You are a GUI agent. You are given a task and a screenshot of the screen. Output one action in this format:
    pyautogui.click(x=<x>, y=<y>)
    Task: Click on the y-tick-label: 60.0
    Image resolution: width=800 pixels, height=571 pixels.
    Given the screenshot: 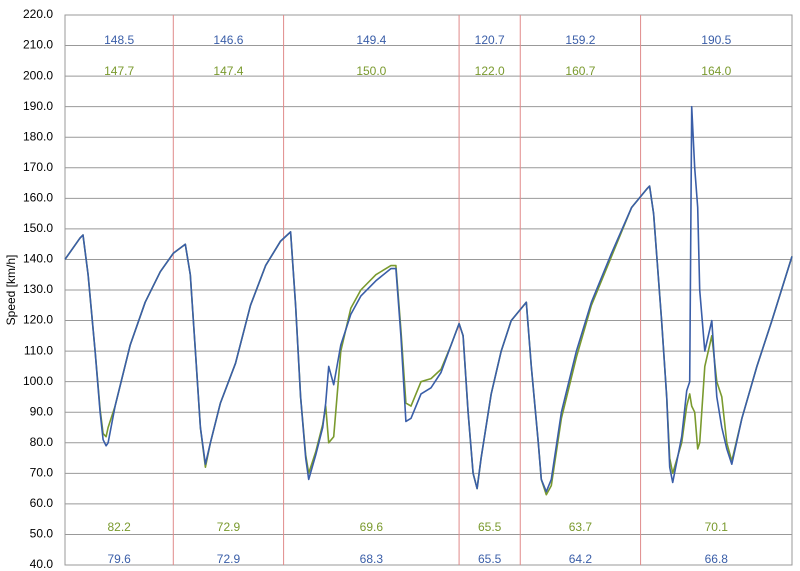 What is the action you would take?
    pyautogui.click(x=42, y=503)
    